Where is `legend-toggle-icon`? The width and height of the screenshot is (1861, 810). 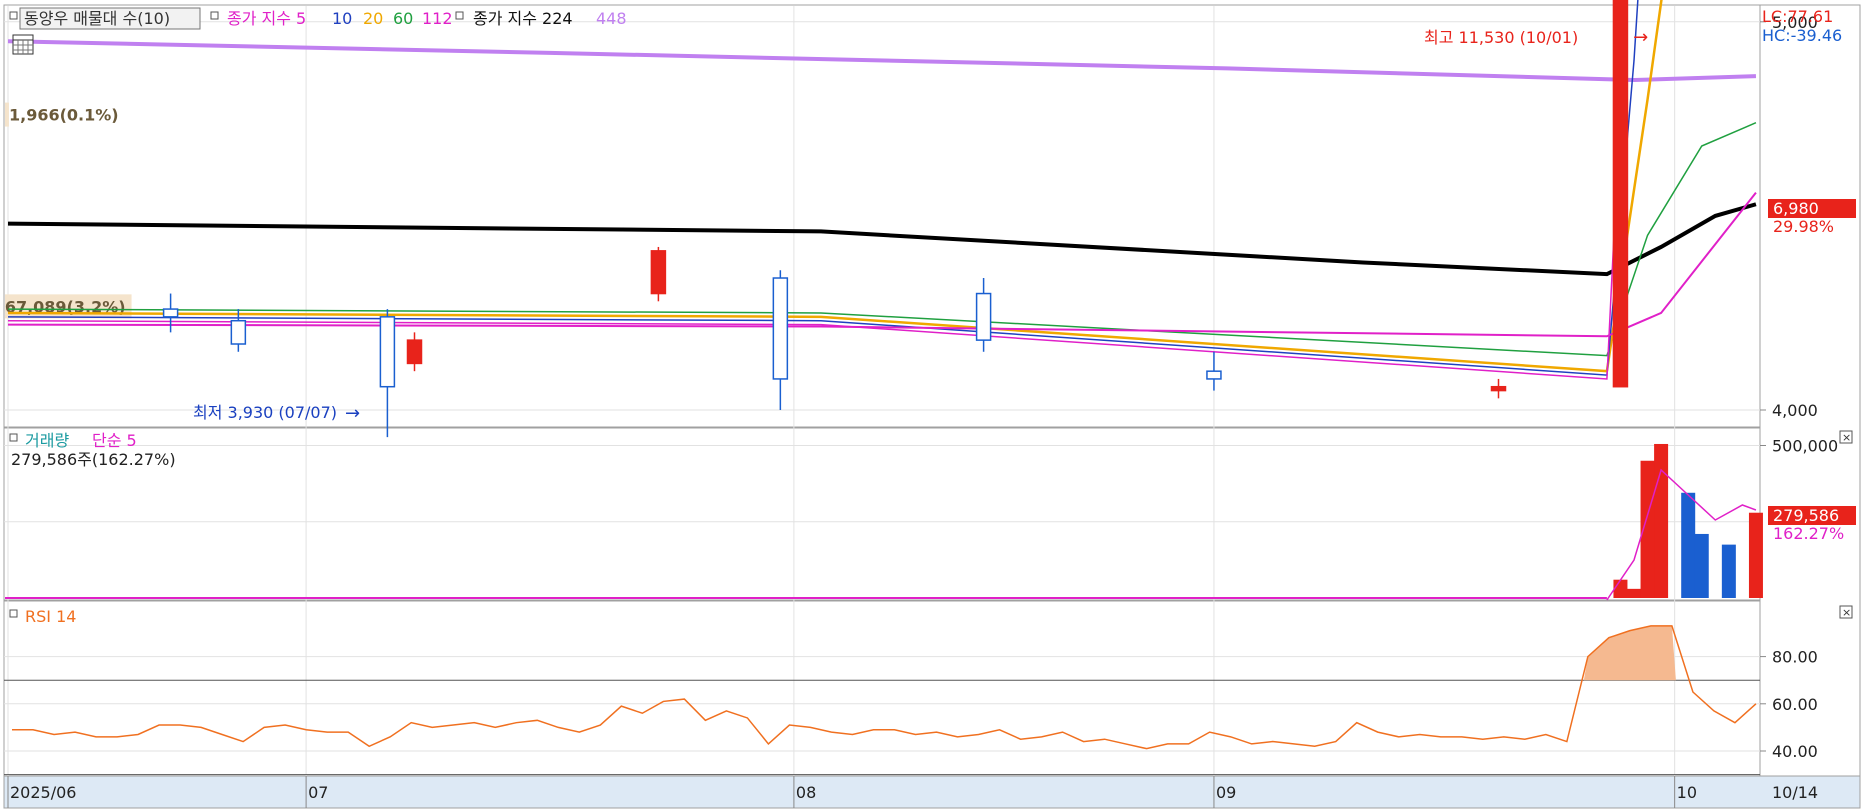 legend-toggle-icon is located at coordinates (13, 15).